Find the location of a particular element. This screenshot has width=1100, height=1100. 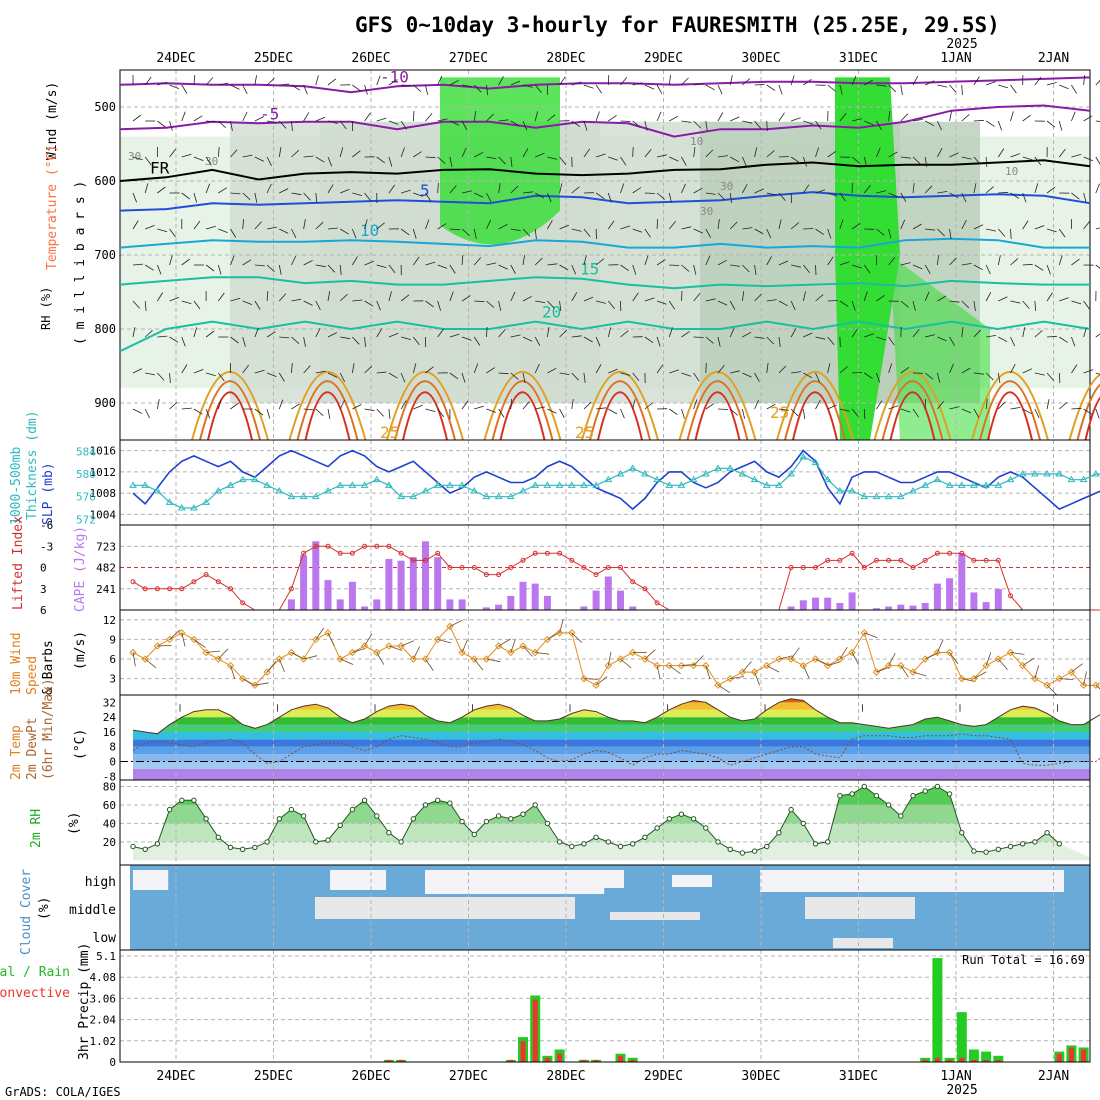

wind-tick-label: 3 is located at coordinates (112, 679).